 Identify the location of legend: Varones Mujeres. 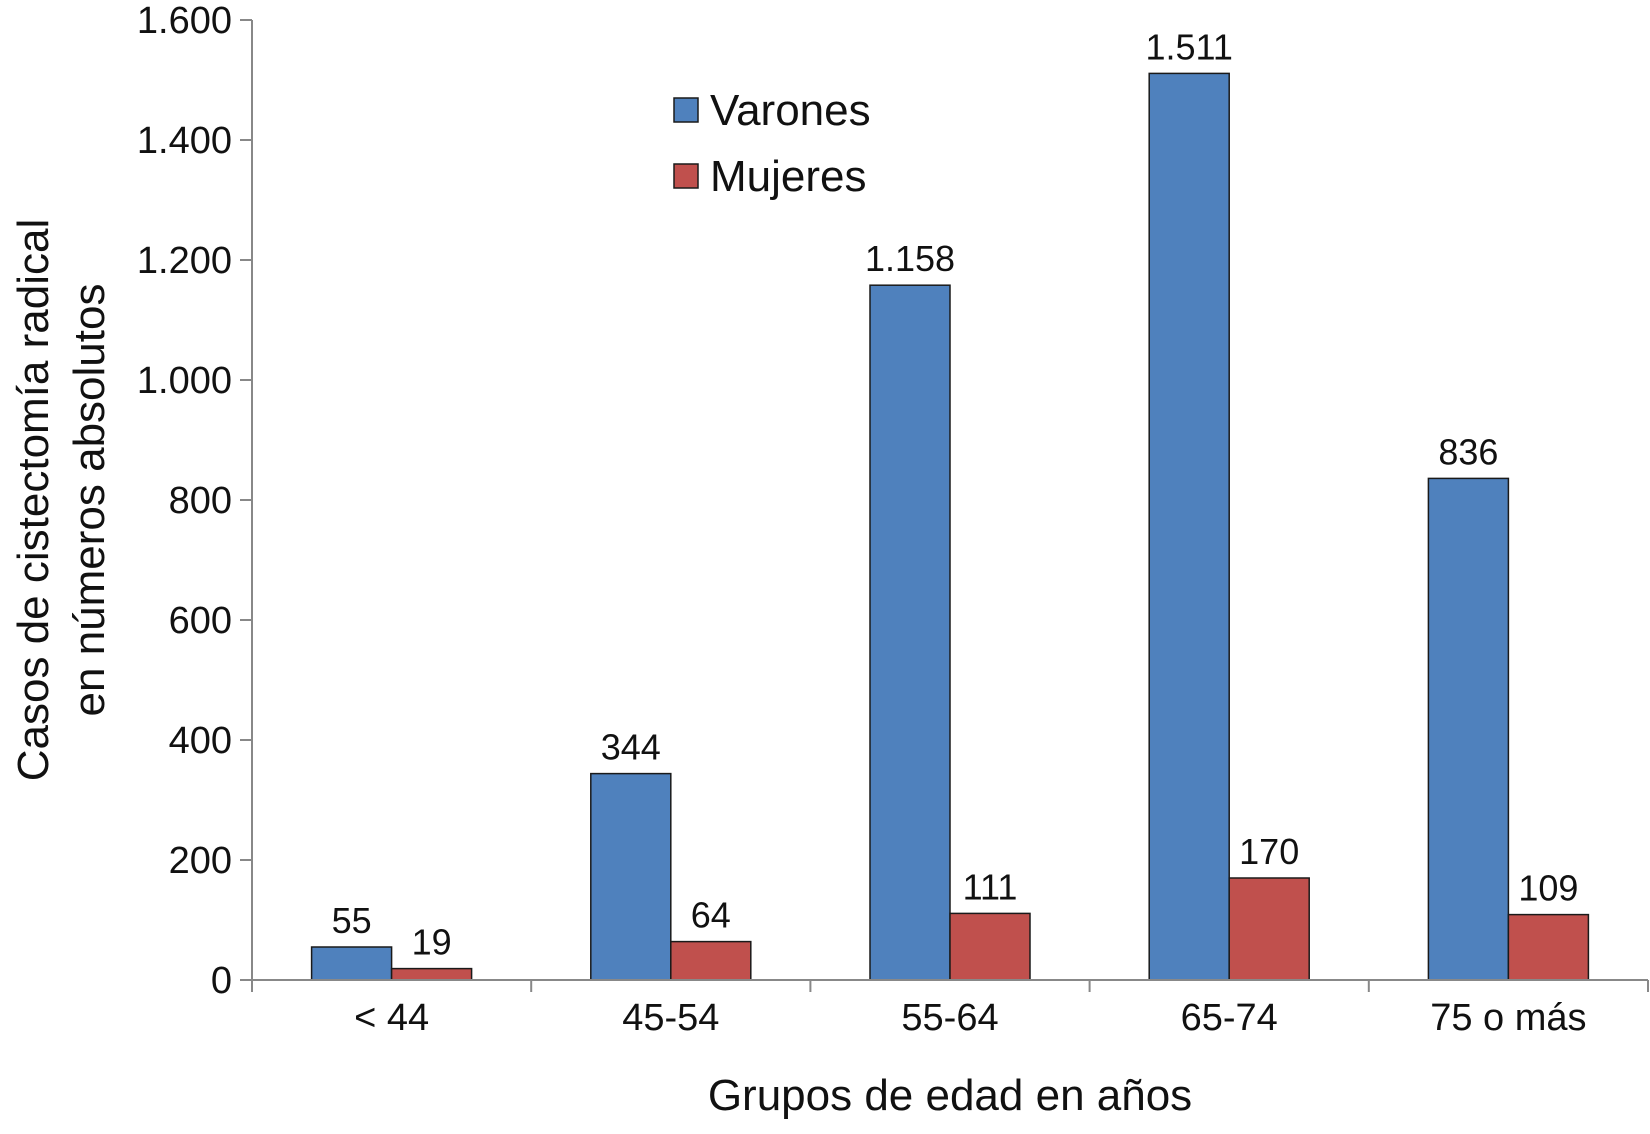
(772, 143).